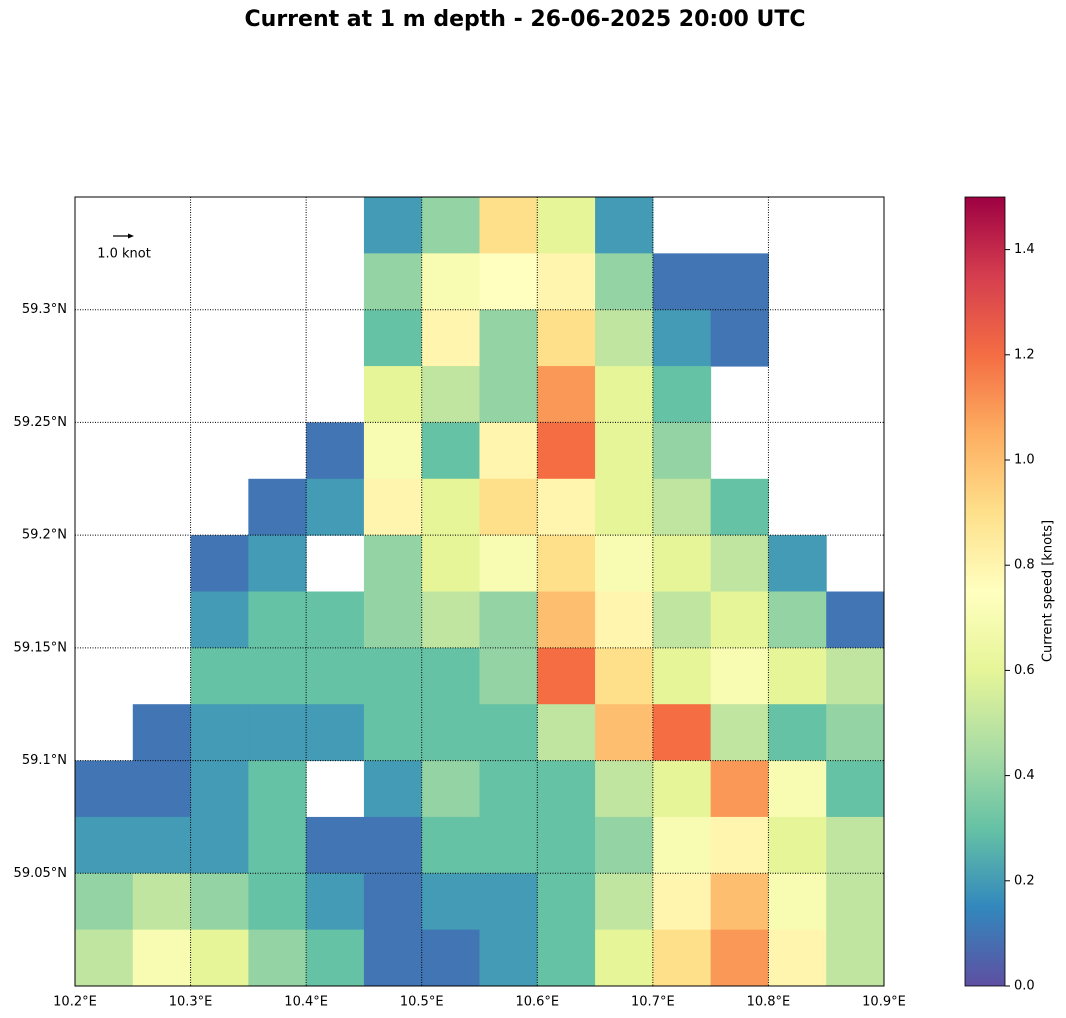  I want to click on colorbar-tick-label: 1.4, so click(1024, 249).